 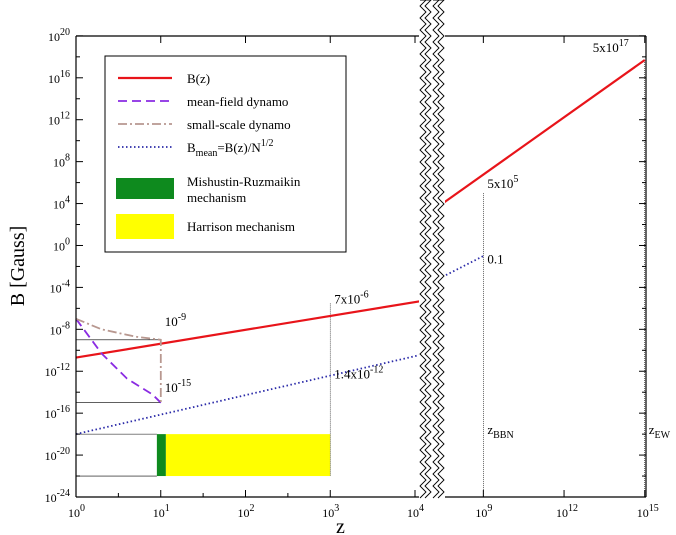 I want to click on y-tick-label: 10⁰, so click(x=61, y=244).